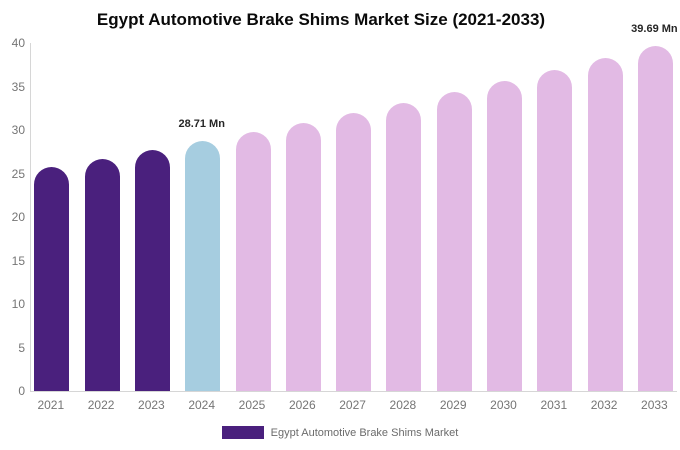  I want to click on x-tick-label: 2032, so click(604, 405).